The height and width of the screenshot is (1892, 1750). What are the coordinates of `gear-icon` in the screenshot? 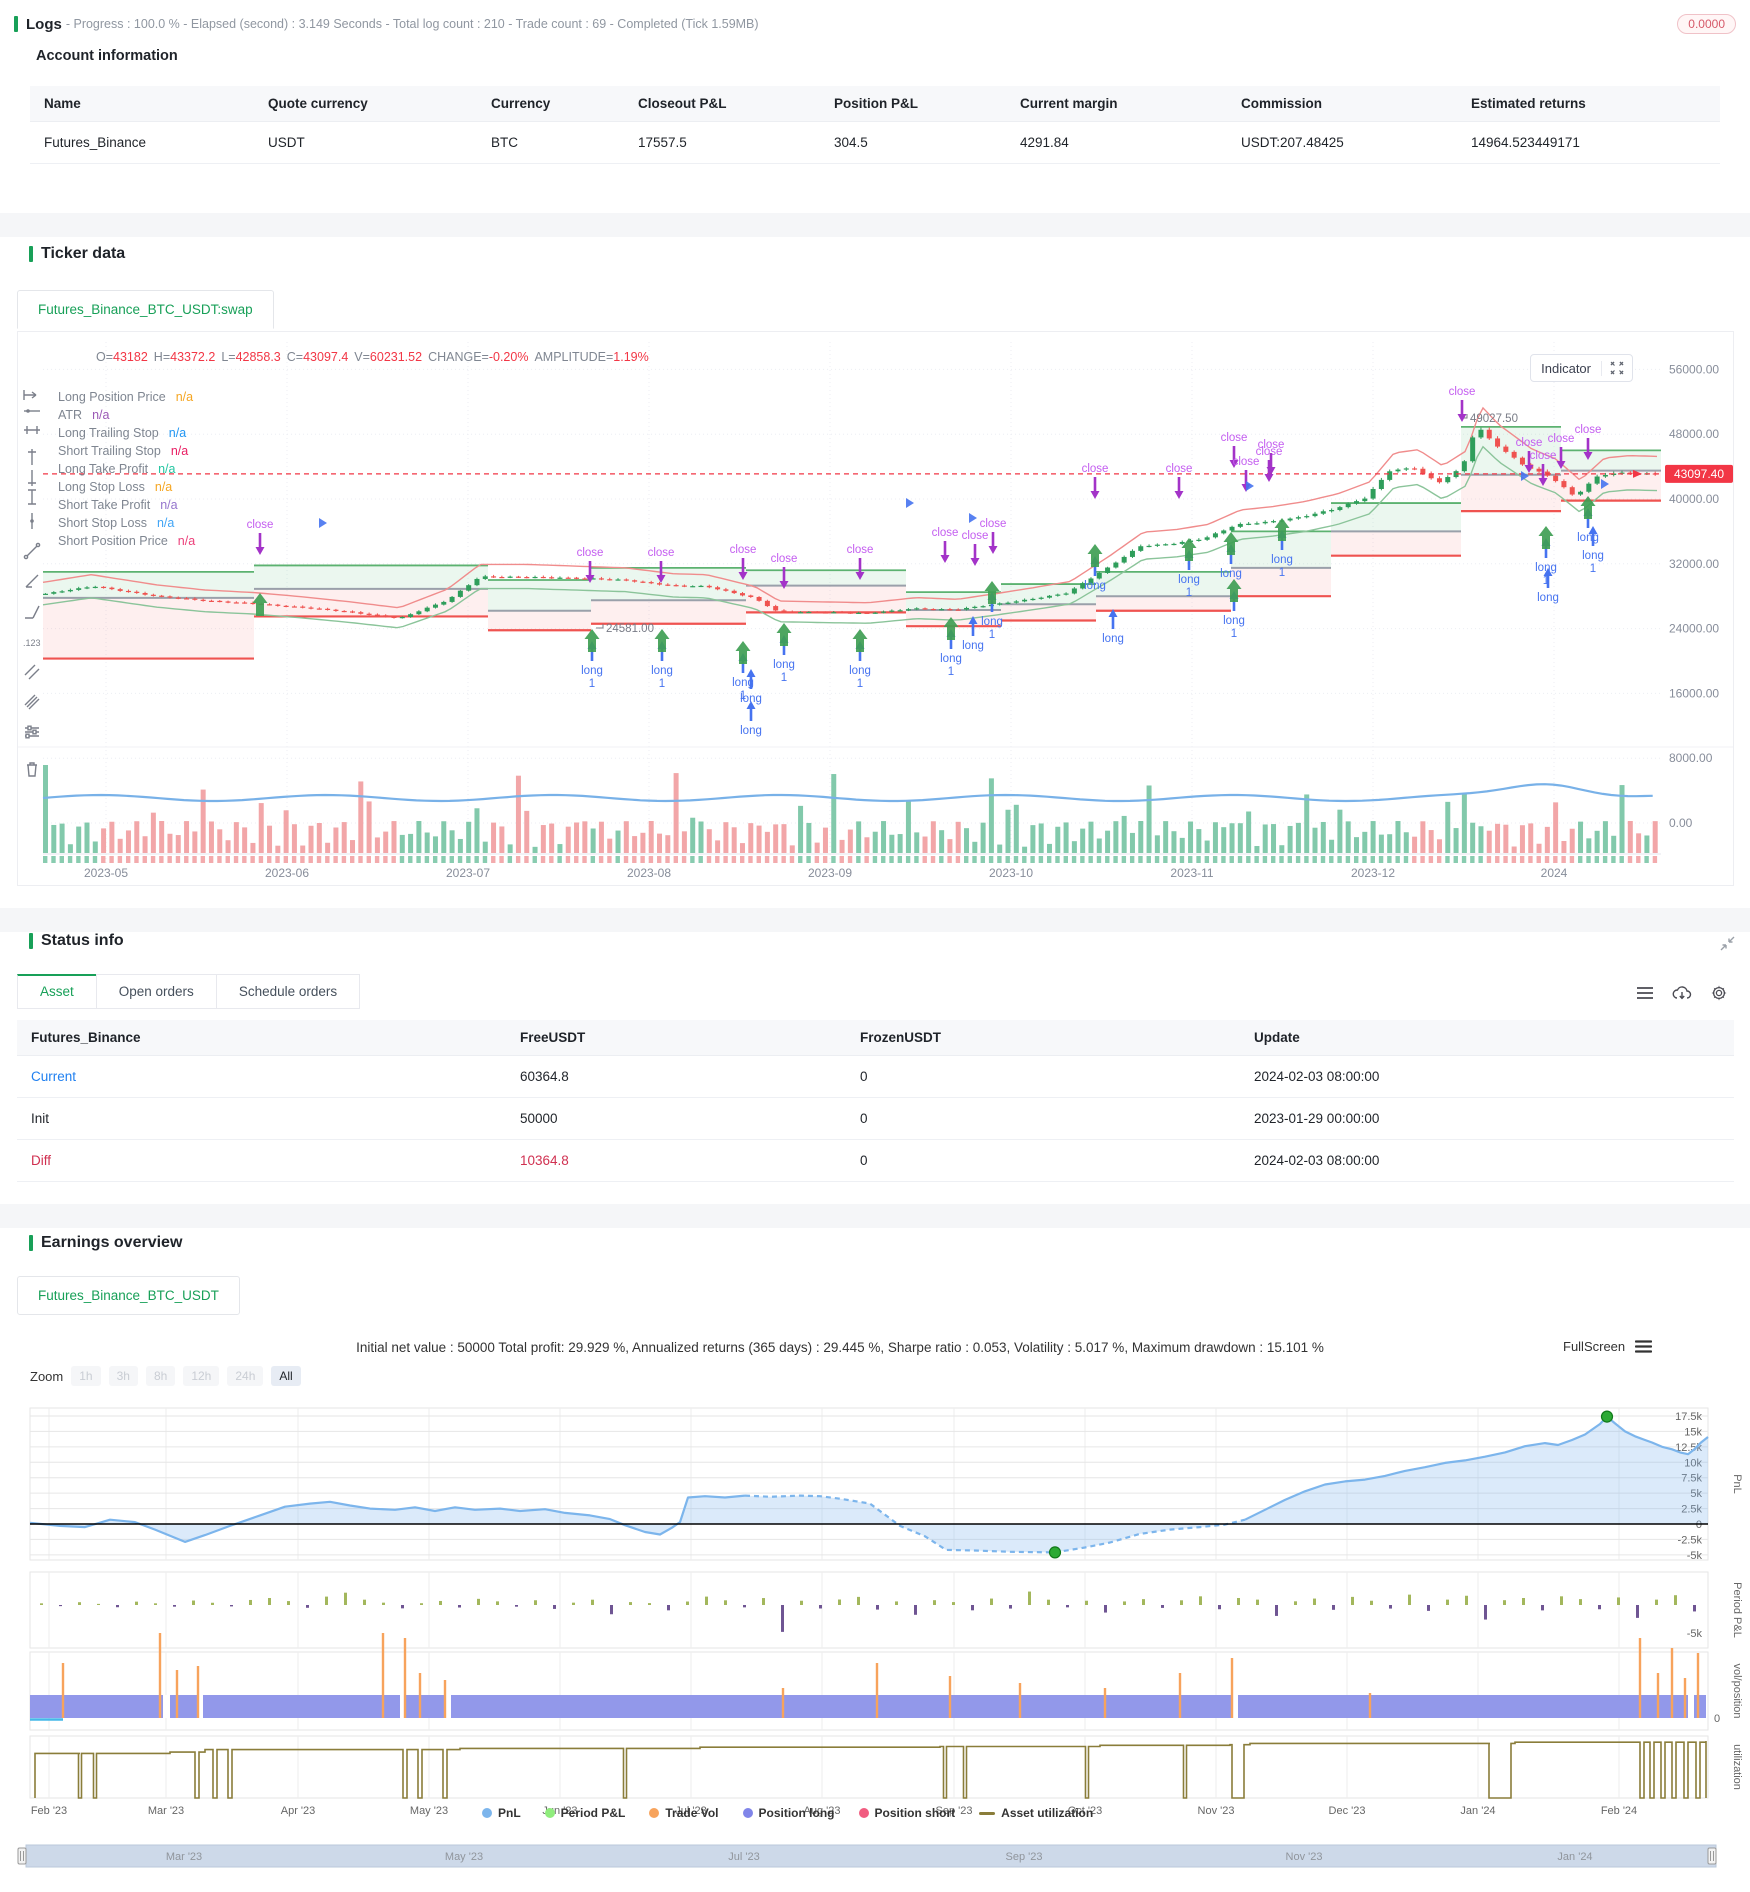 It's located at (1719, 995).